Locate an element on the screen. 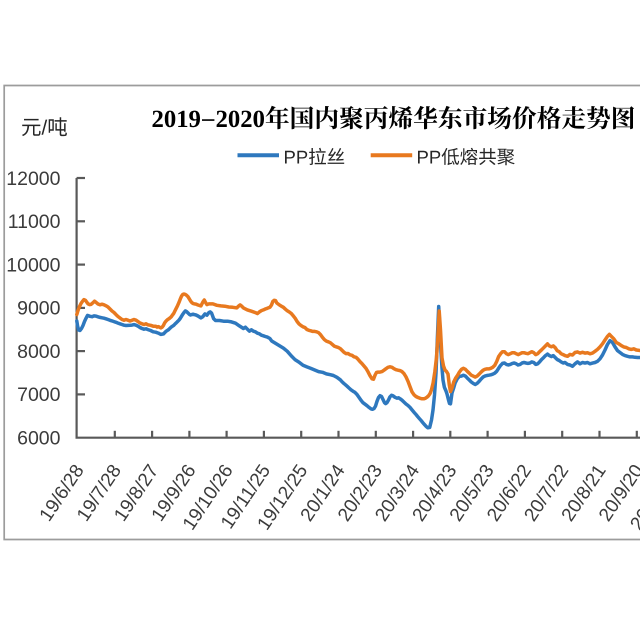 The width and height of the screenshot is (640, 640). svg-text: 7000 is located at coordinates (39, 395).